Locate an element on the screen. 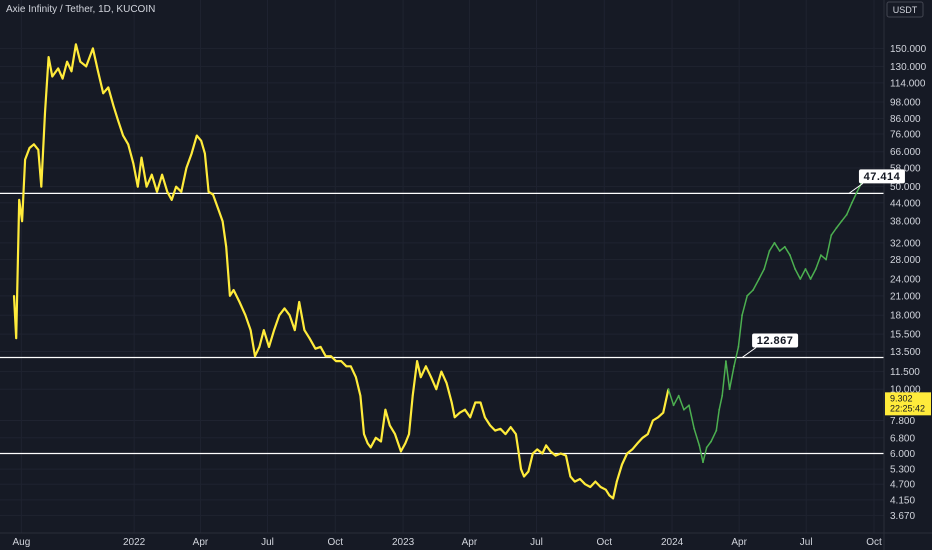 The width and height of the screenshot is (932, 550). y-tick-label: 98.000 is located at coordinates (905, 102).